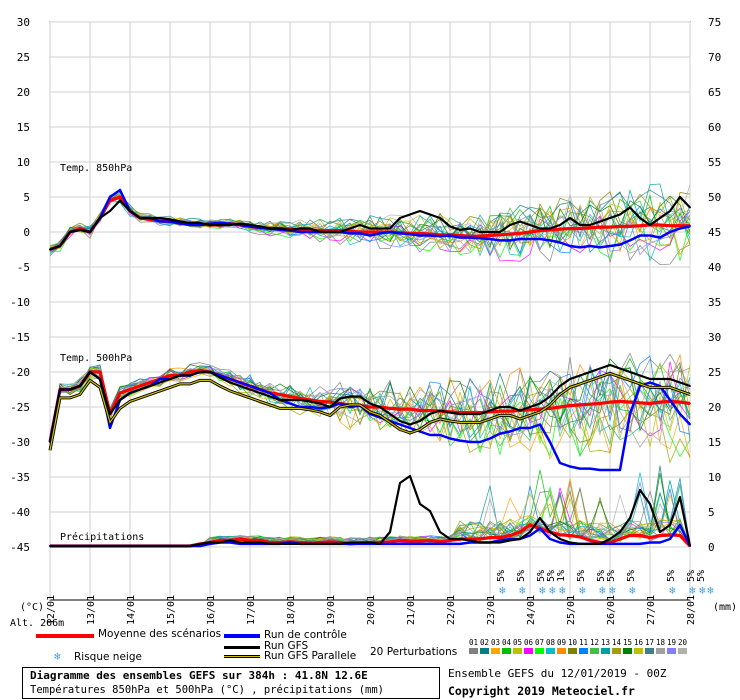 The width and height of the screenshot is (740, 700). What do you see at coordinates (23, 22) in the screenshot?
I see `left-tick-label: 30` at bounding box center [23, 22].